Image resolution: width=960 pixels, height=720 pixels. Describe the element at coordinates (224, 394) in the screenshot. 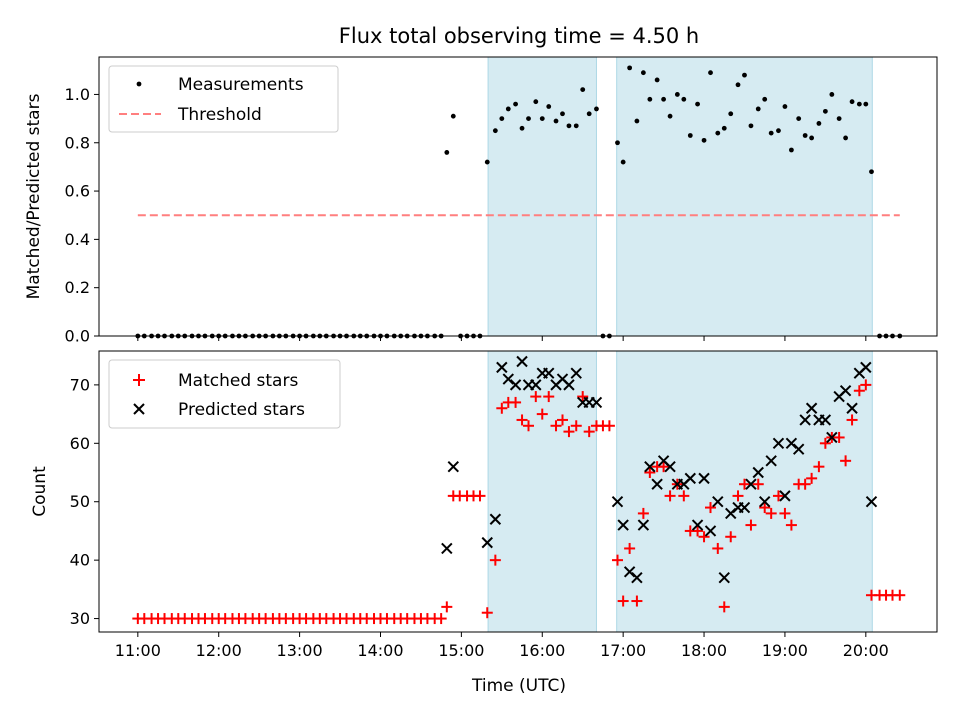

I see `bottom-legend-box` at that location.